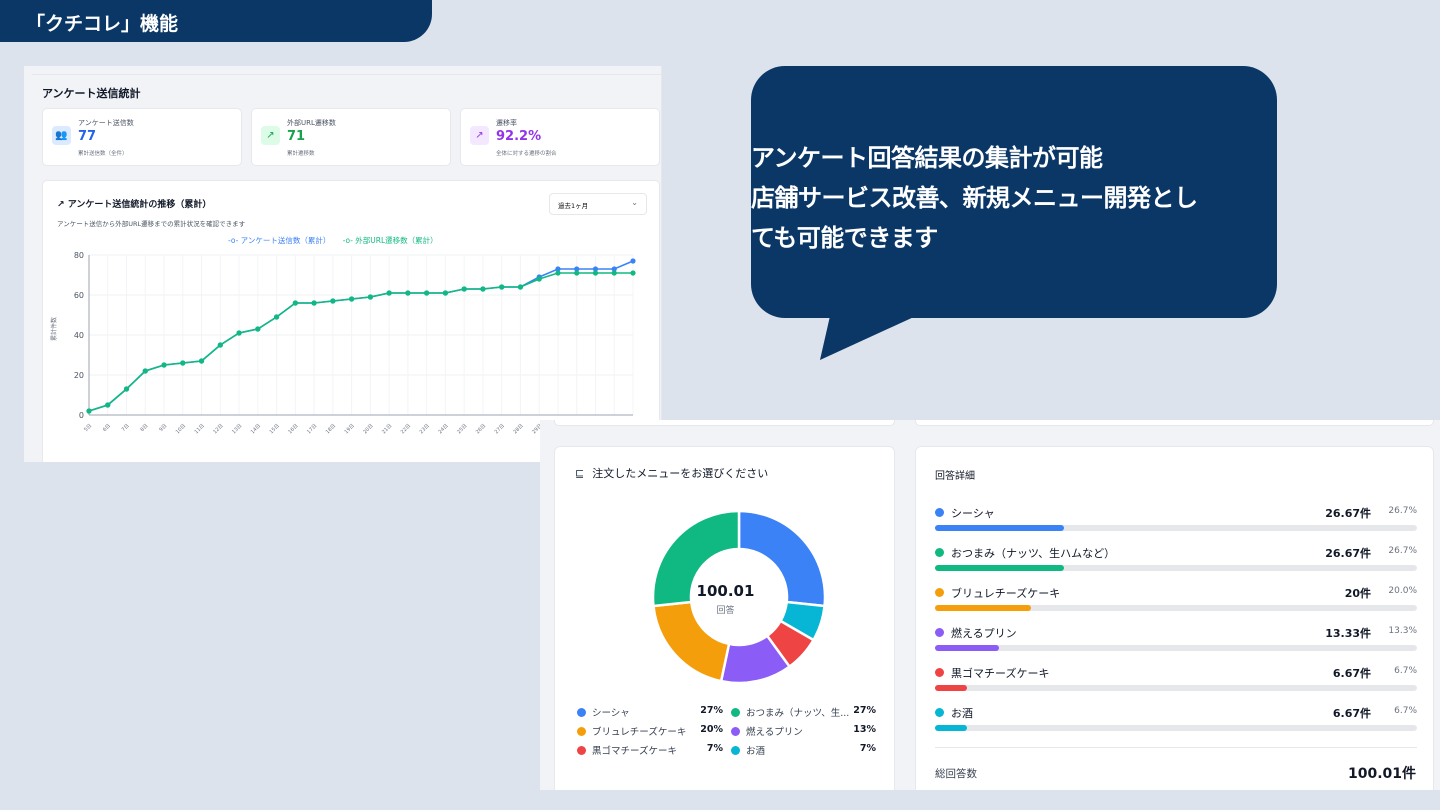 This screenshot has height=810, width=1440. I want to click on x-tick-label: 27日, so click(500, 429).